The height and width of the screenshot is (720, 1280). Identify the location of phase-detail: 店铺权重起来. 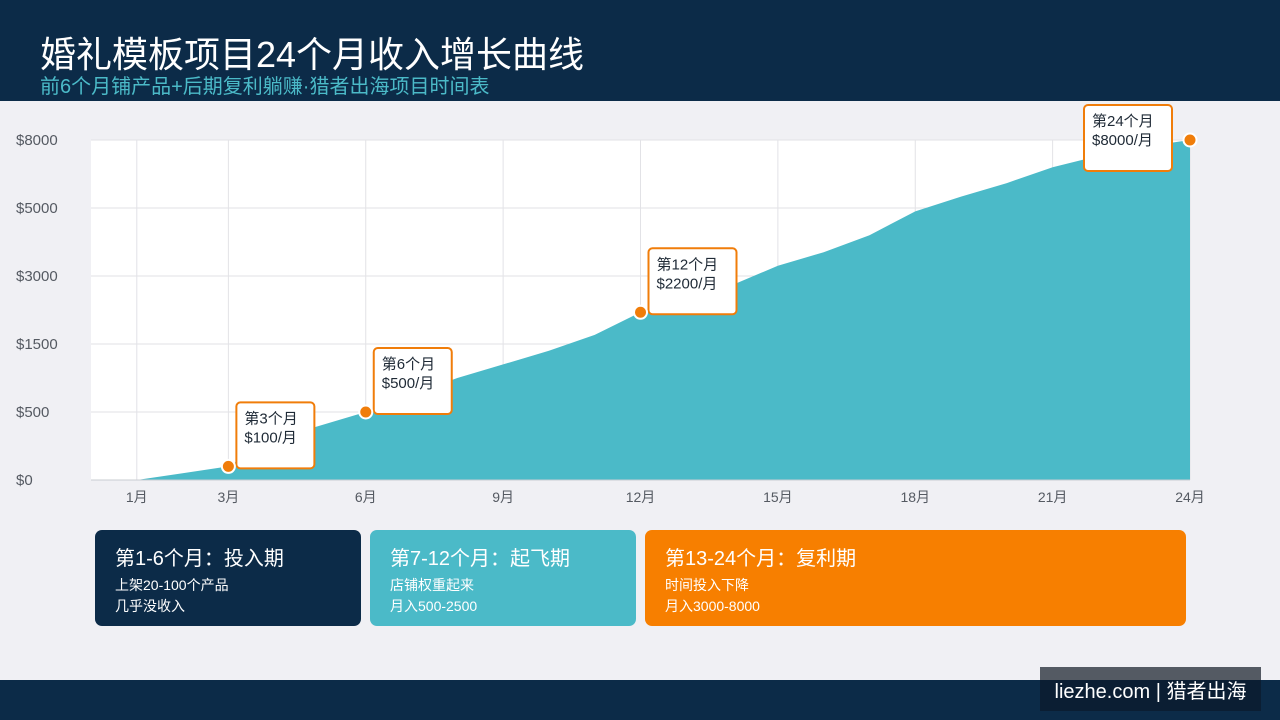
(432, 585).